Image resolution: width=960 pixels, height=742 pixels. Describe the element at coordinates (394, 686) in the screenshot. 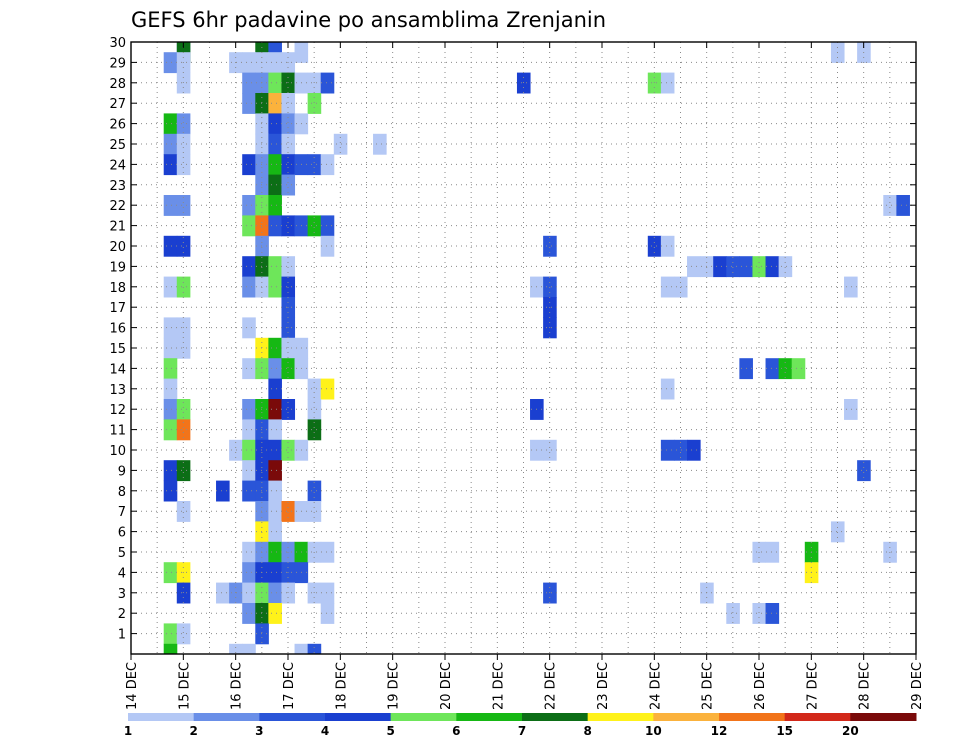

I see `x-tick-label: 19 DEC` at that location.